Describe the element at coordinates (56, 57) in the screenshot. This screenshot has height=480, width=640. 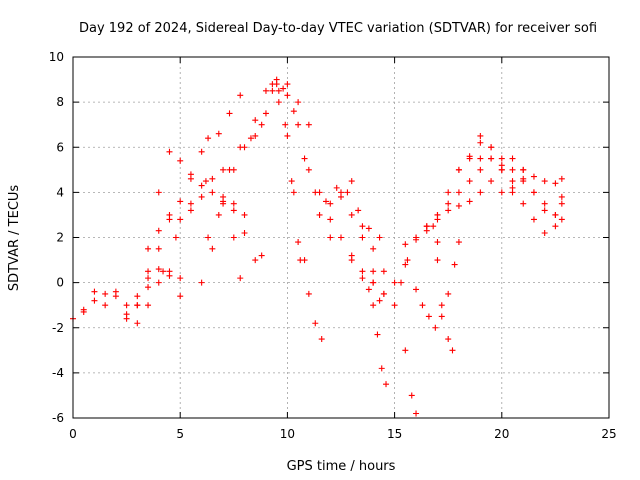
I see `y-tick-label: 10` at that location.